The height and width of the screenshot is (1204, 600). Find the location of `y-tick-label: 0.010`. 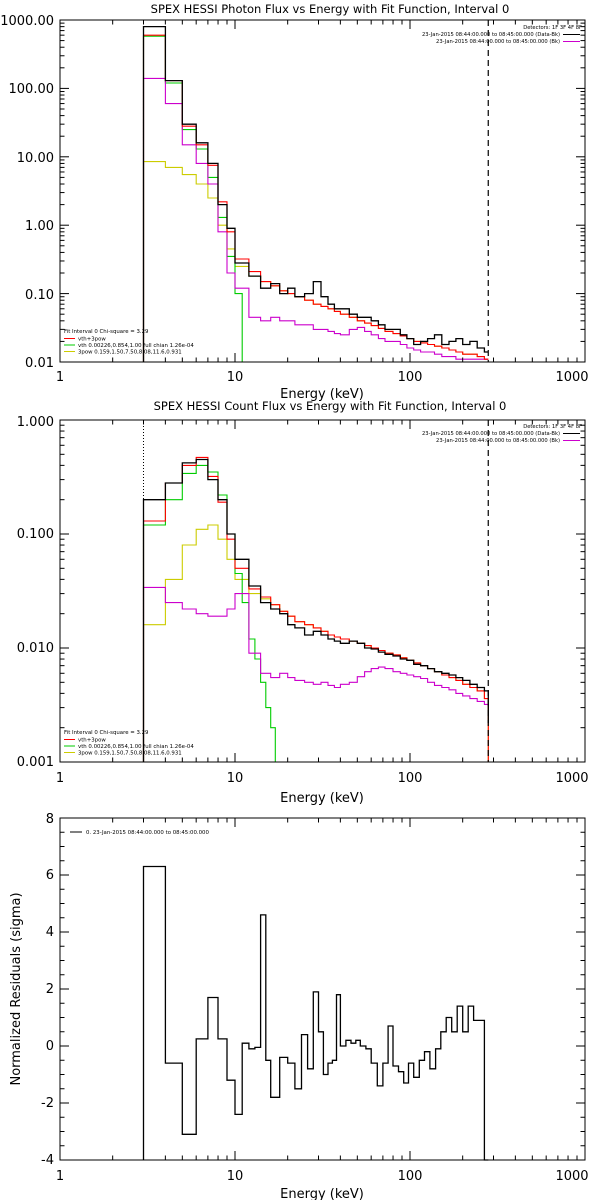

y-tick-label: 0.010 is located at coordinates (35, 648).